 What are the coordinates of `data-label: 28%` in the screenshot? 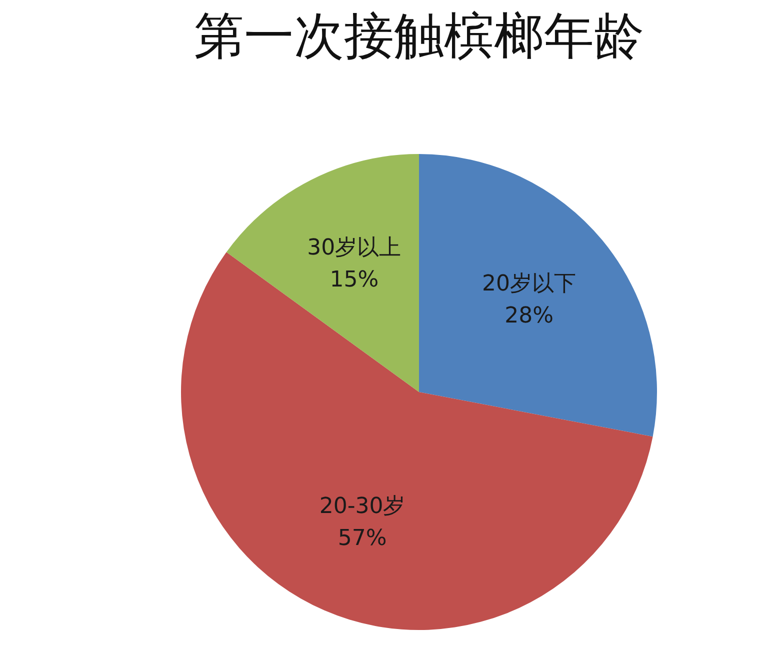 It's located at (529, 316).